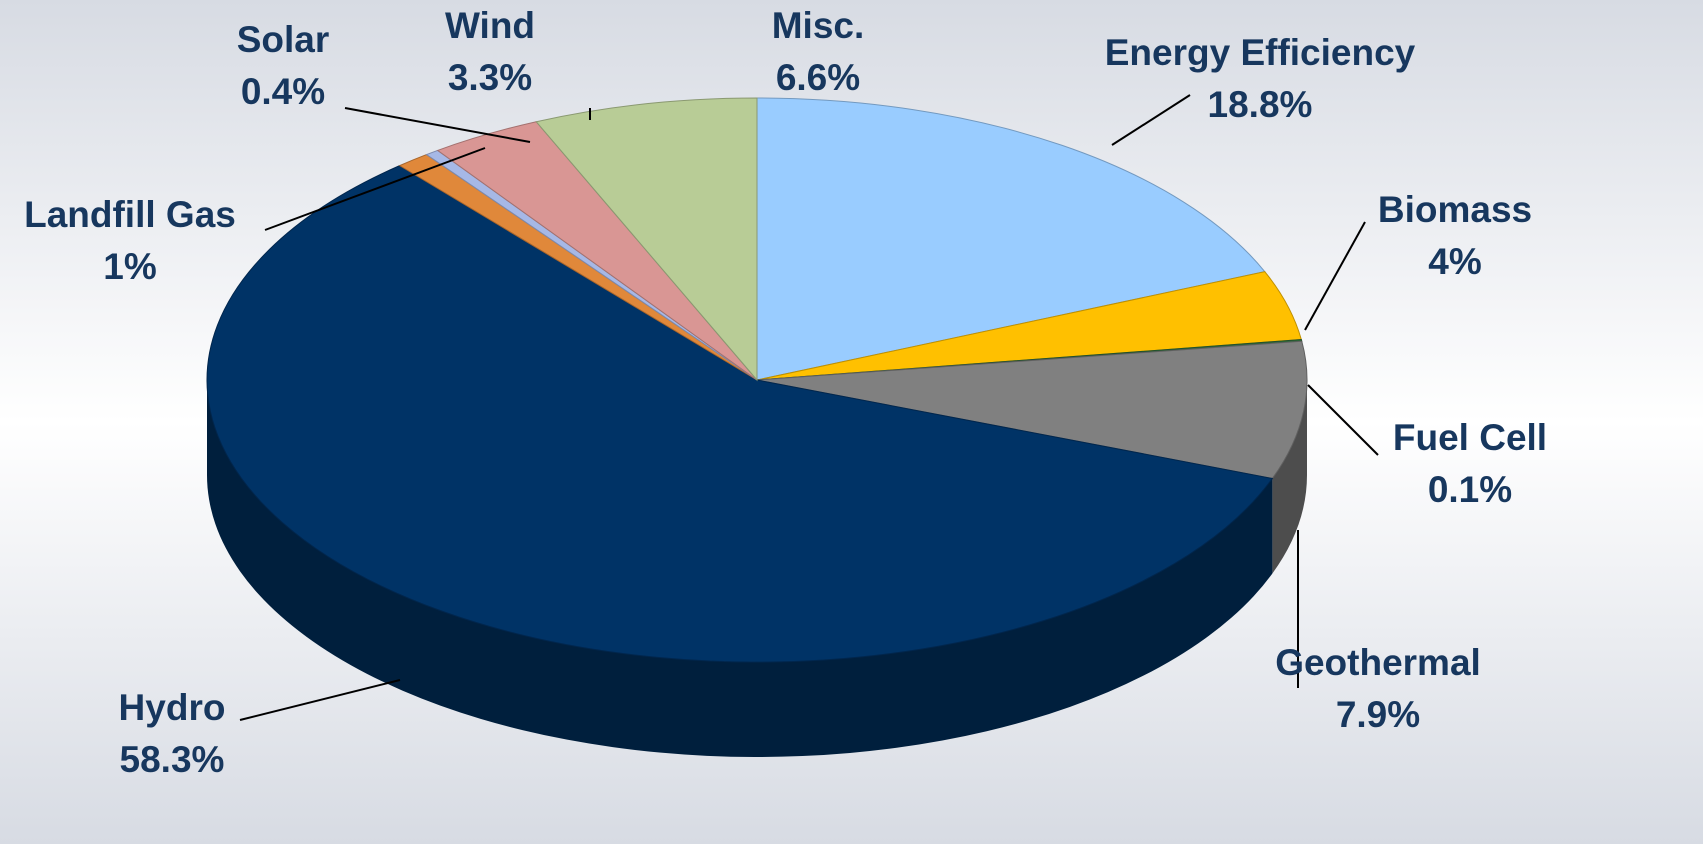  I want to click on slice-label: Hydro, so click(172, 707).